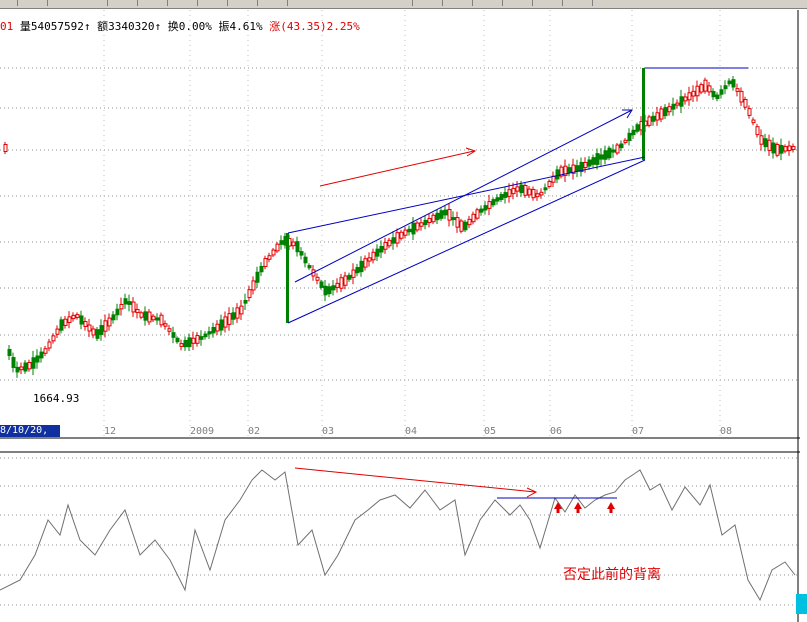 This screenshot has width=807, height=622. I want to click on toolbar, so click(403, 4).